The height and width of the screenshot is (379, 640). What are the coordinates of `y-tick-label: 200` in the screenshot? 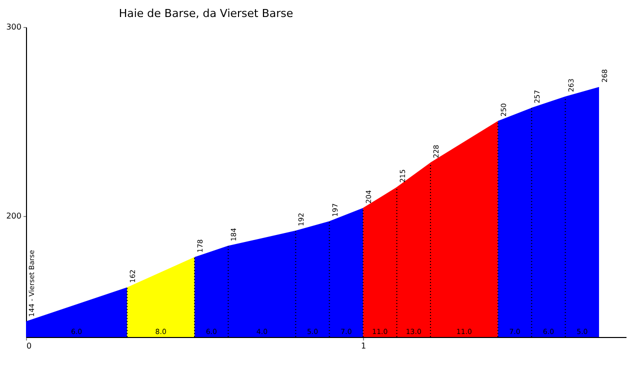 It's located at (14, 216).